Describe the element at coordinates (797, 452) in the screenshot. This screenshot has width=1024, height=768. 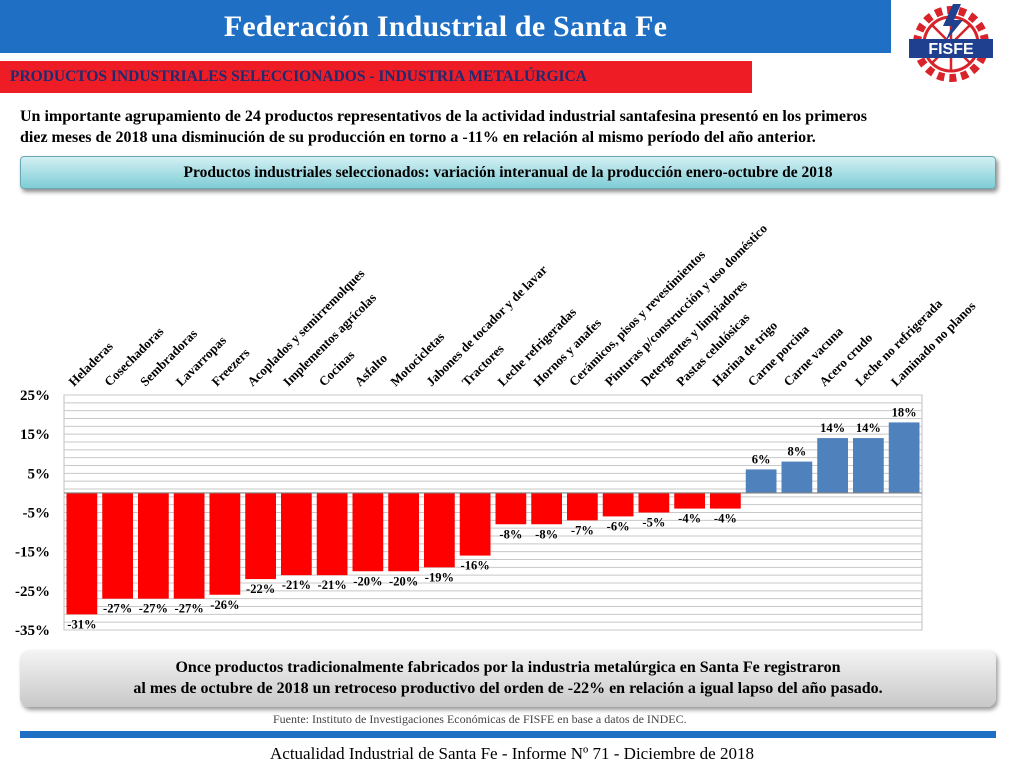
I see `data-label: 8%` at that location.